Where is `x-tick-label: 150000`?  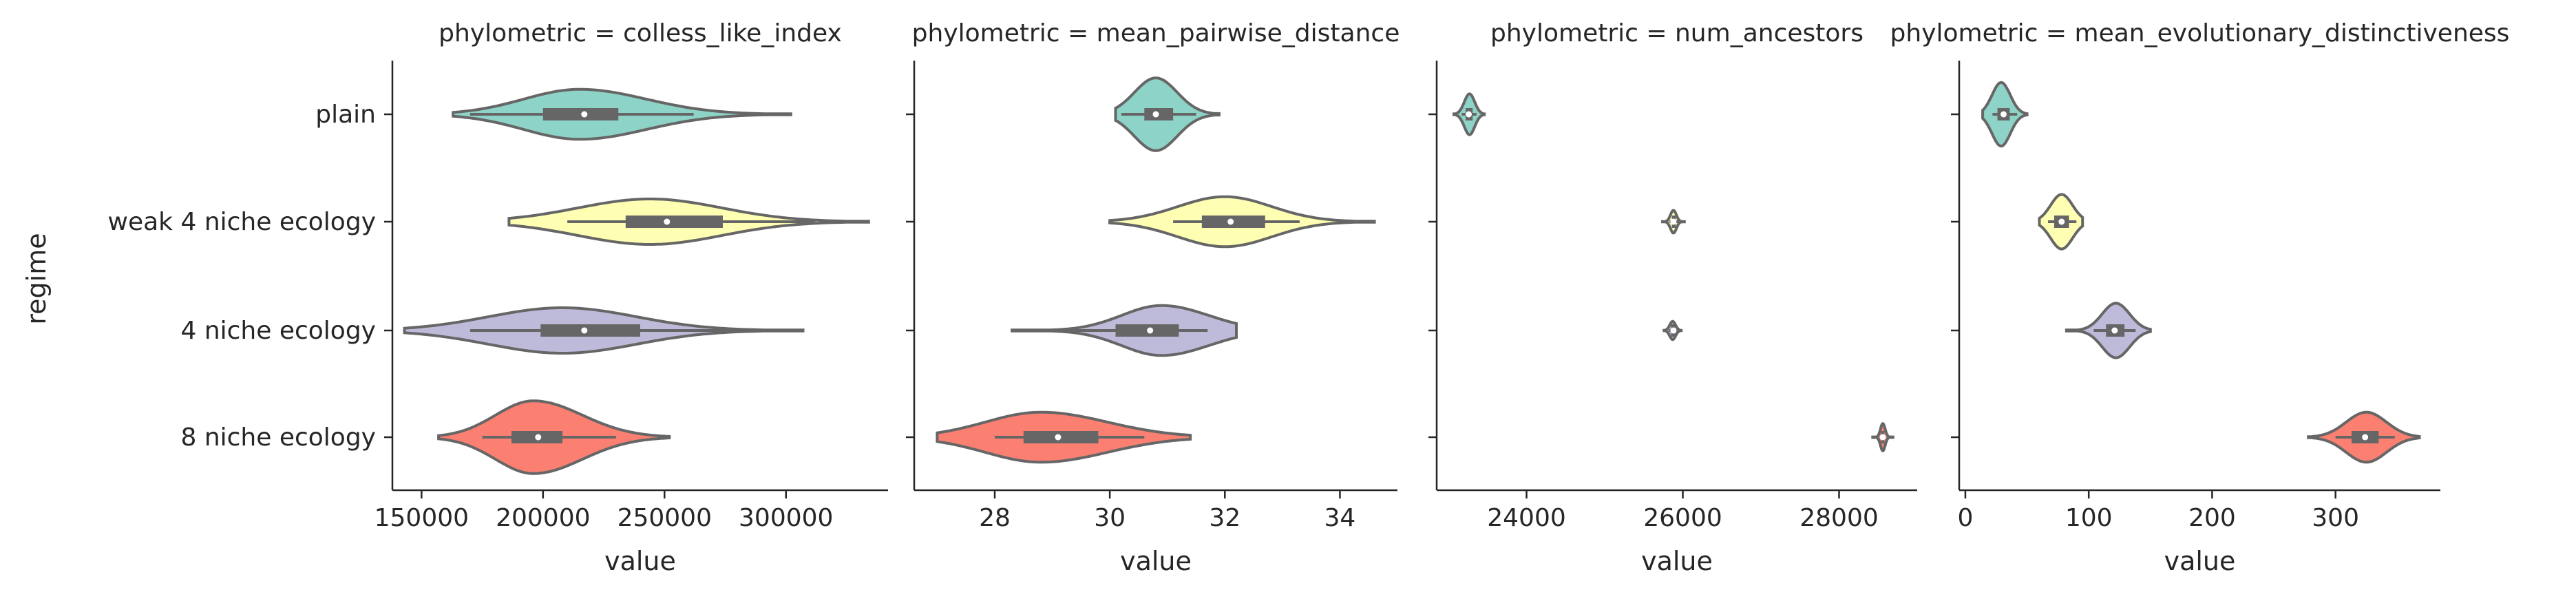
x-tick-label: 150000 is located at coordinates (422, 518).